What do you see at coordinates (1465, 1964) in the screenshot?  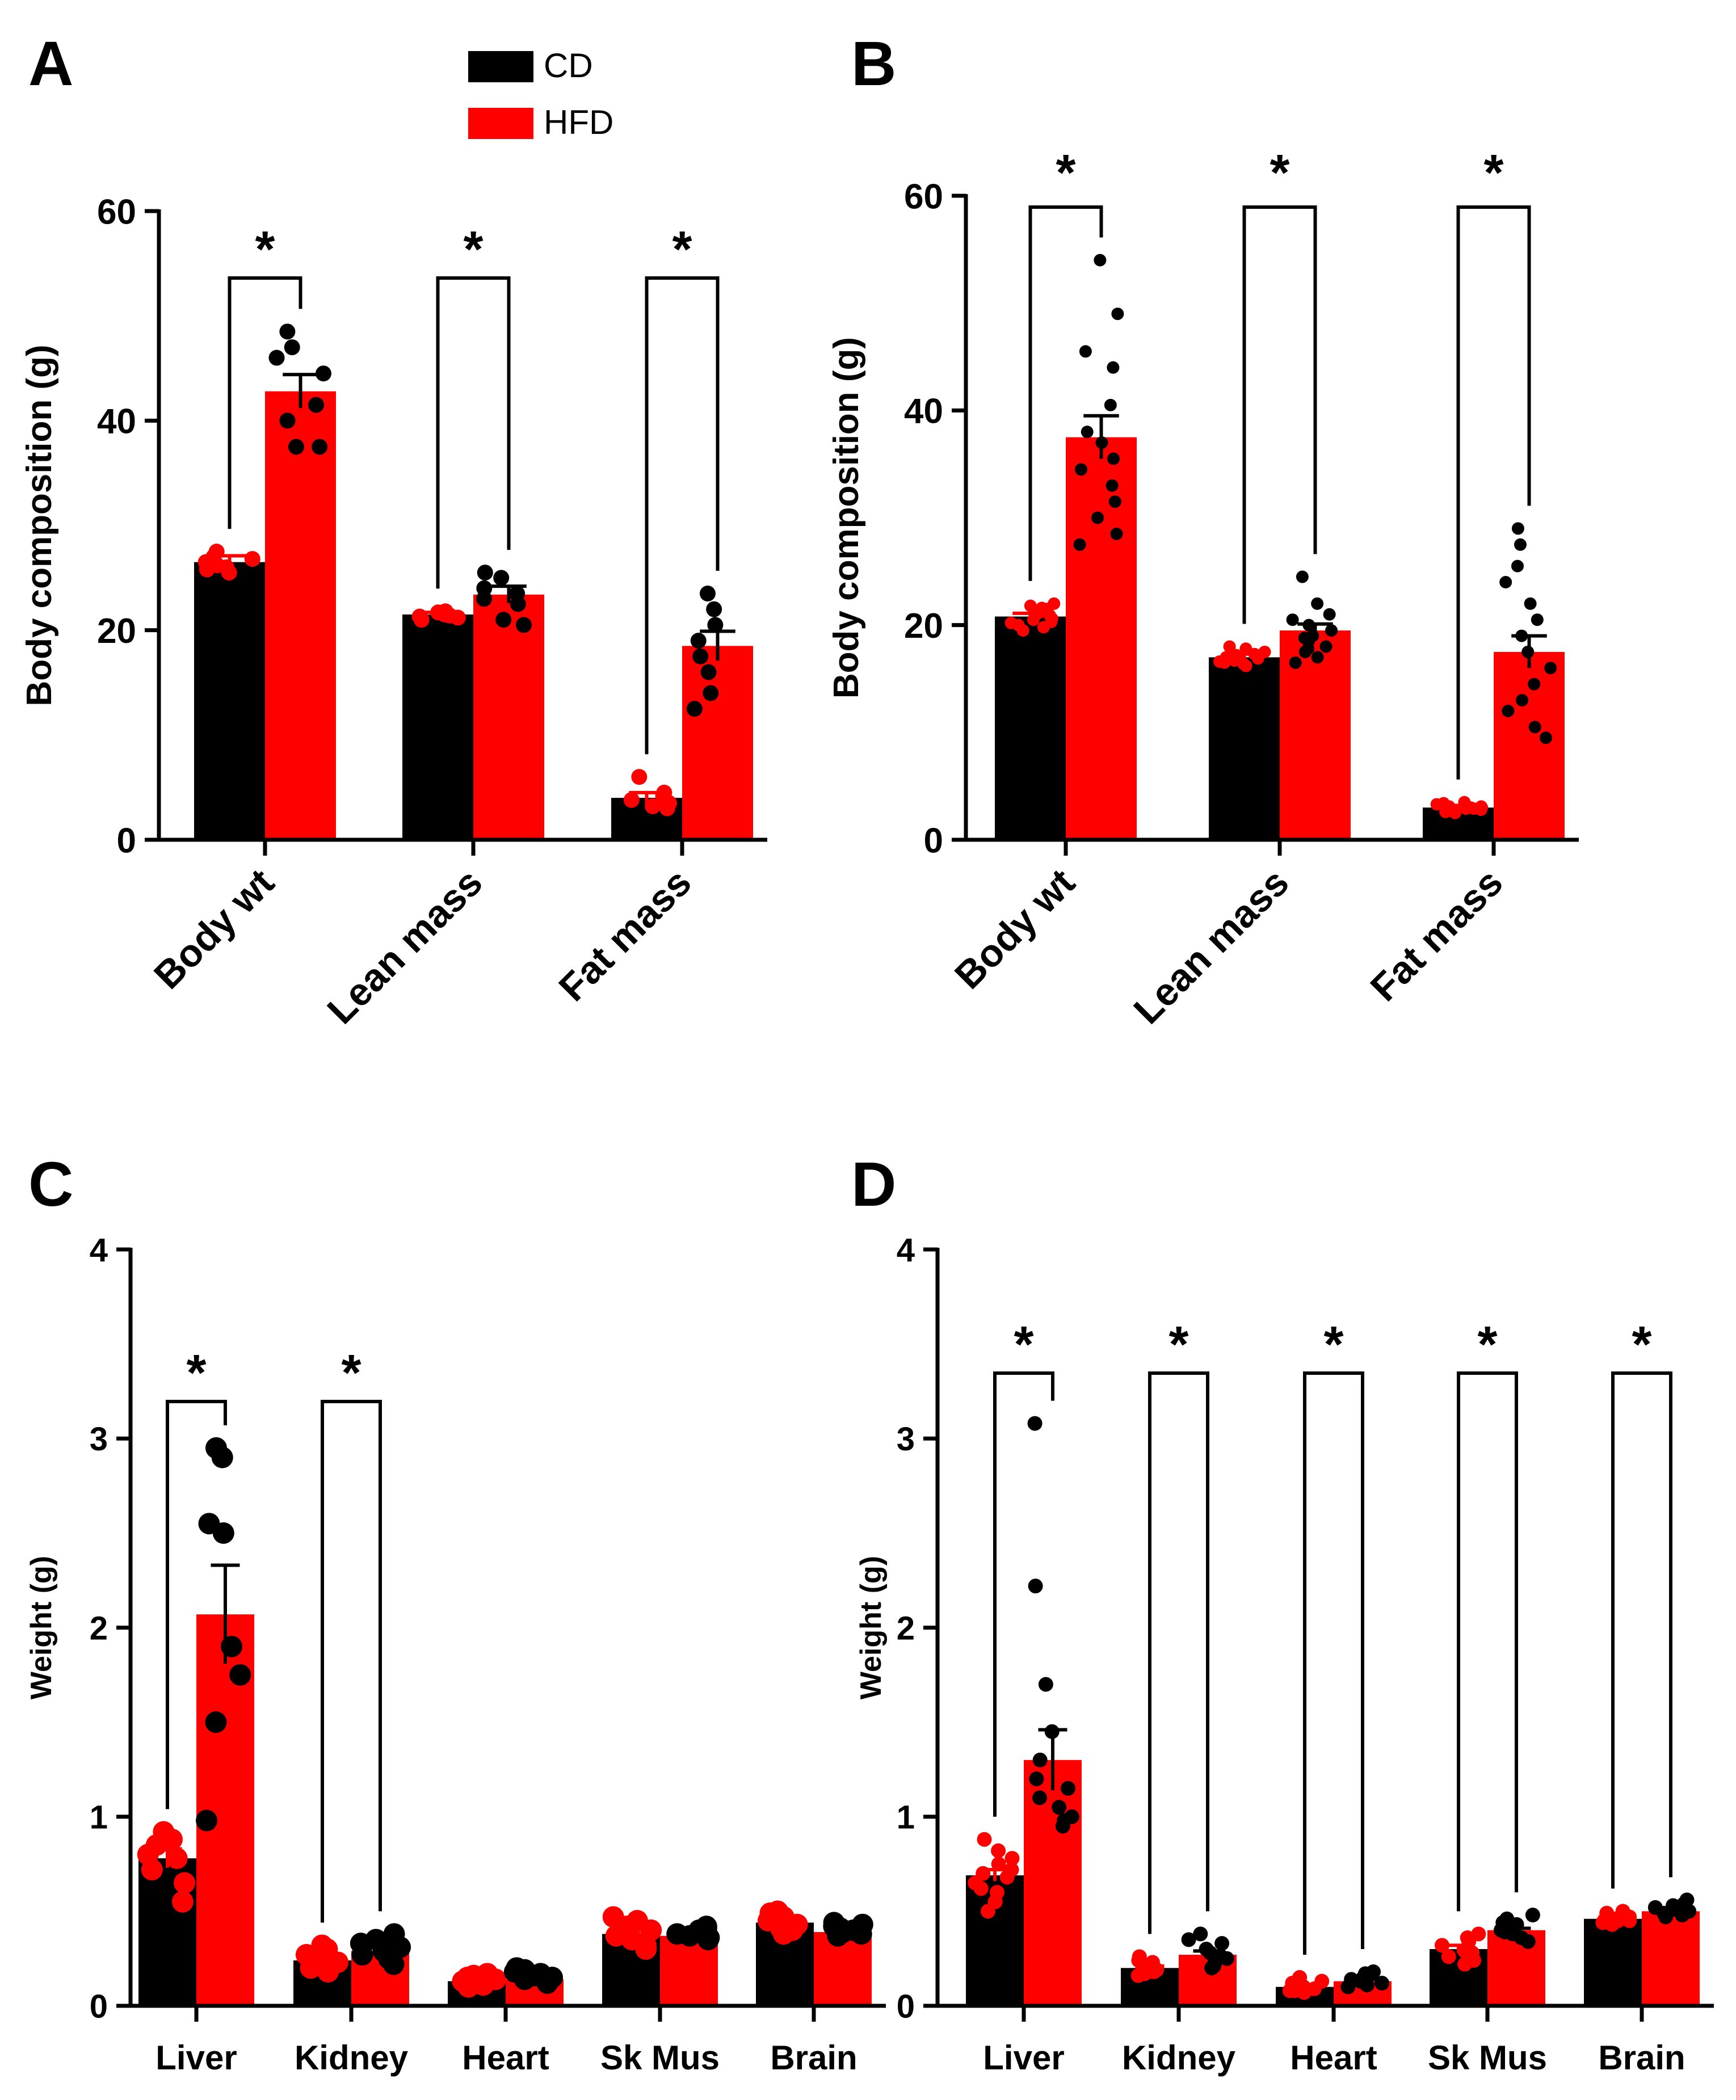 I see `panel-d-point-cd-sk-mus` at bounding box center [1465, 1964].